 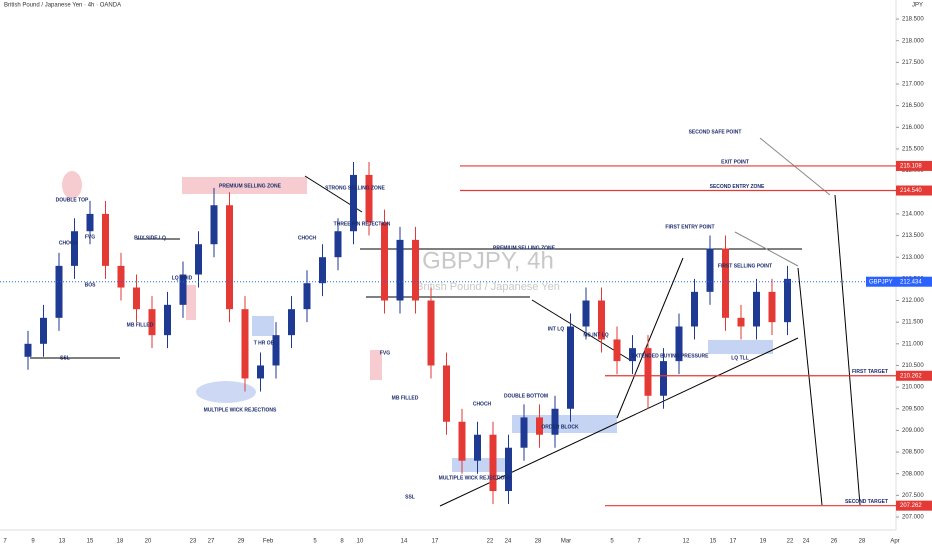 I want to click on x-tick-label: 18, so click(x=120, y=542).